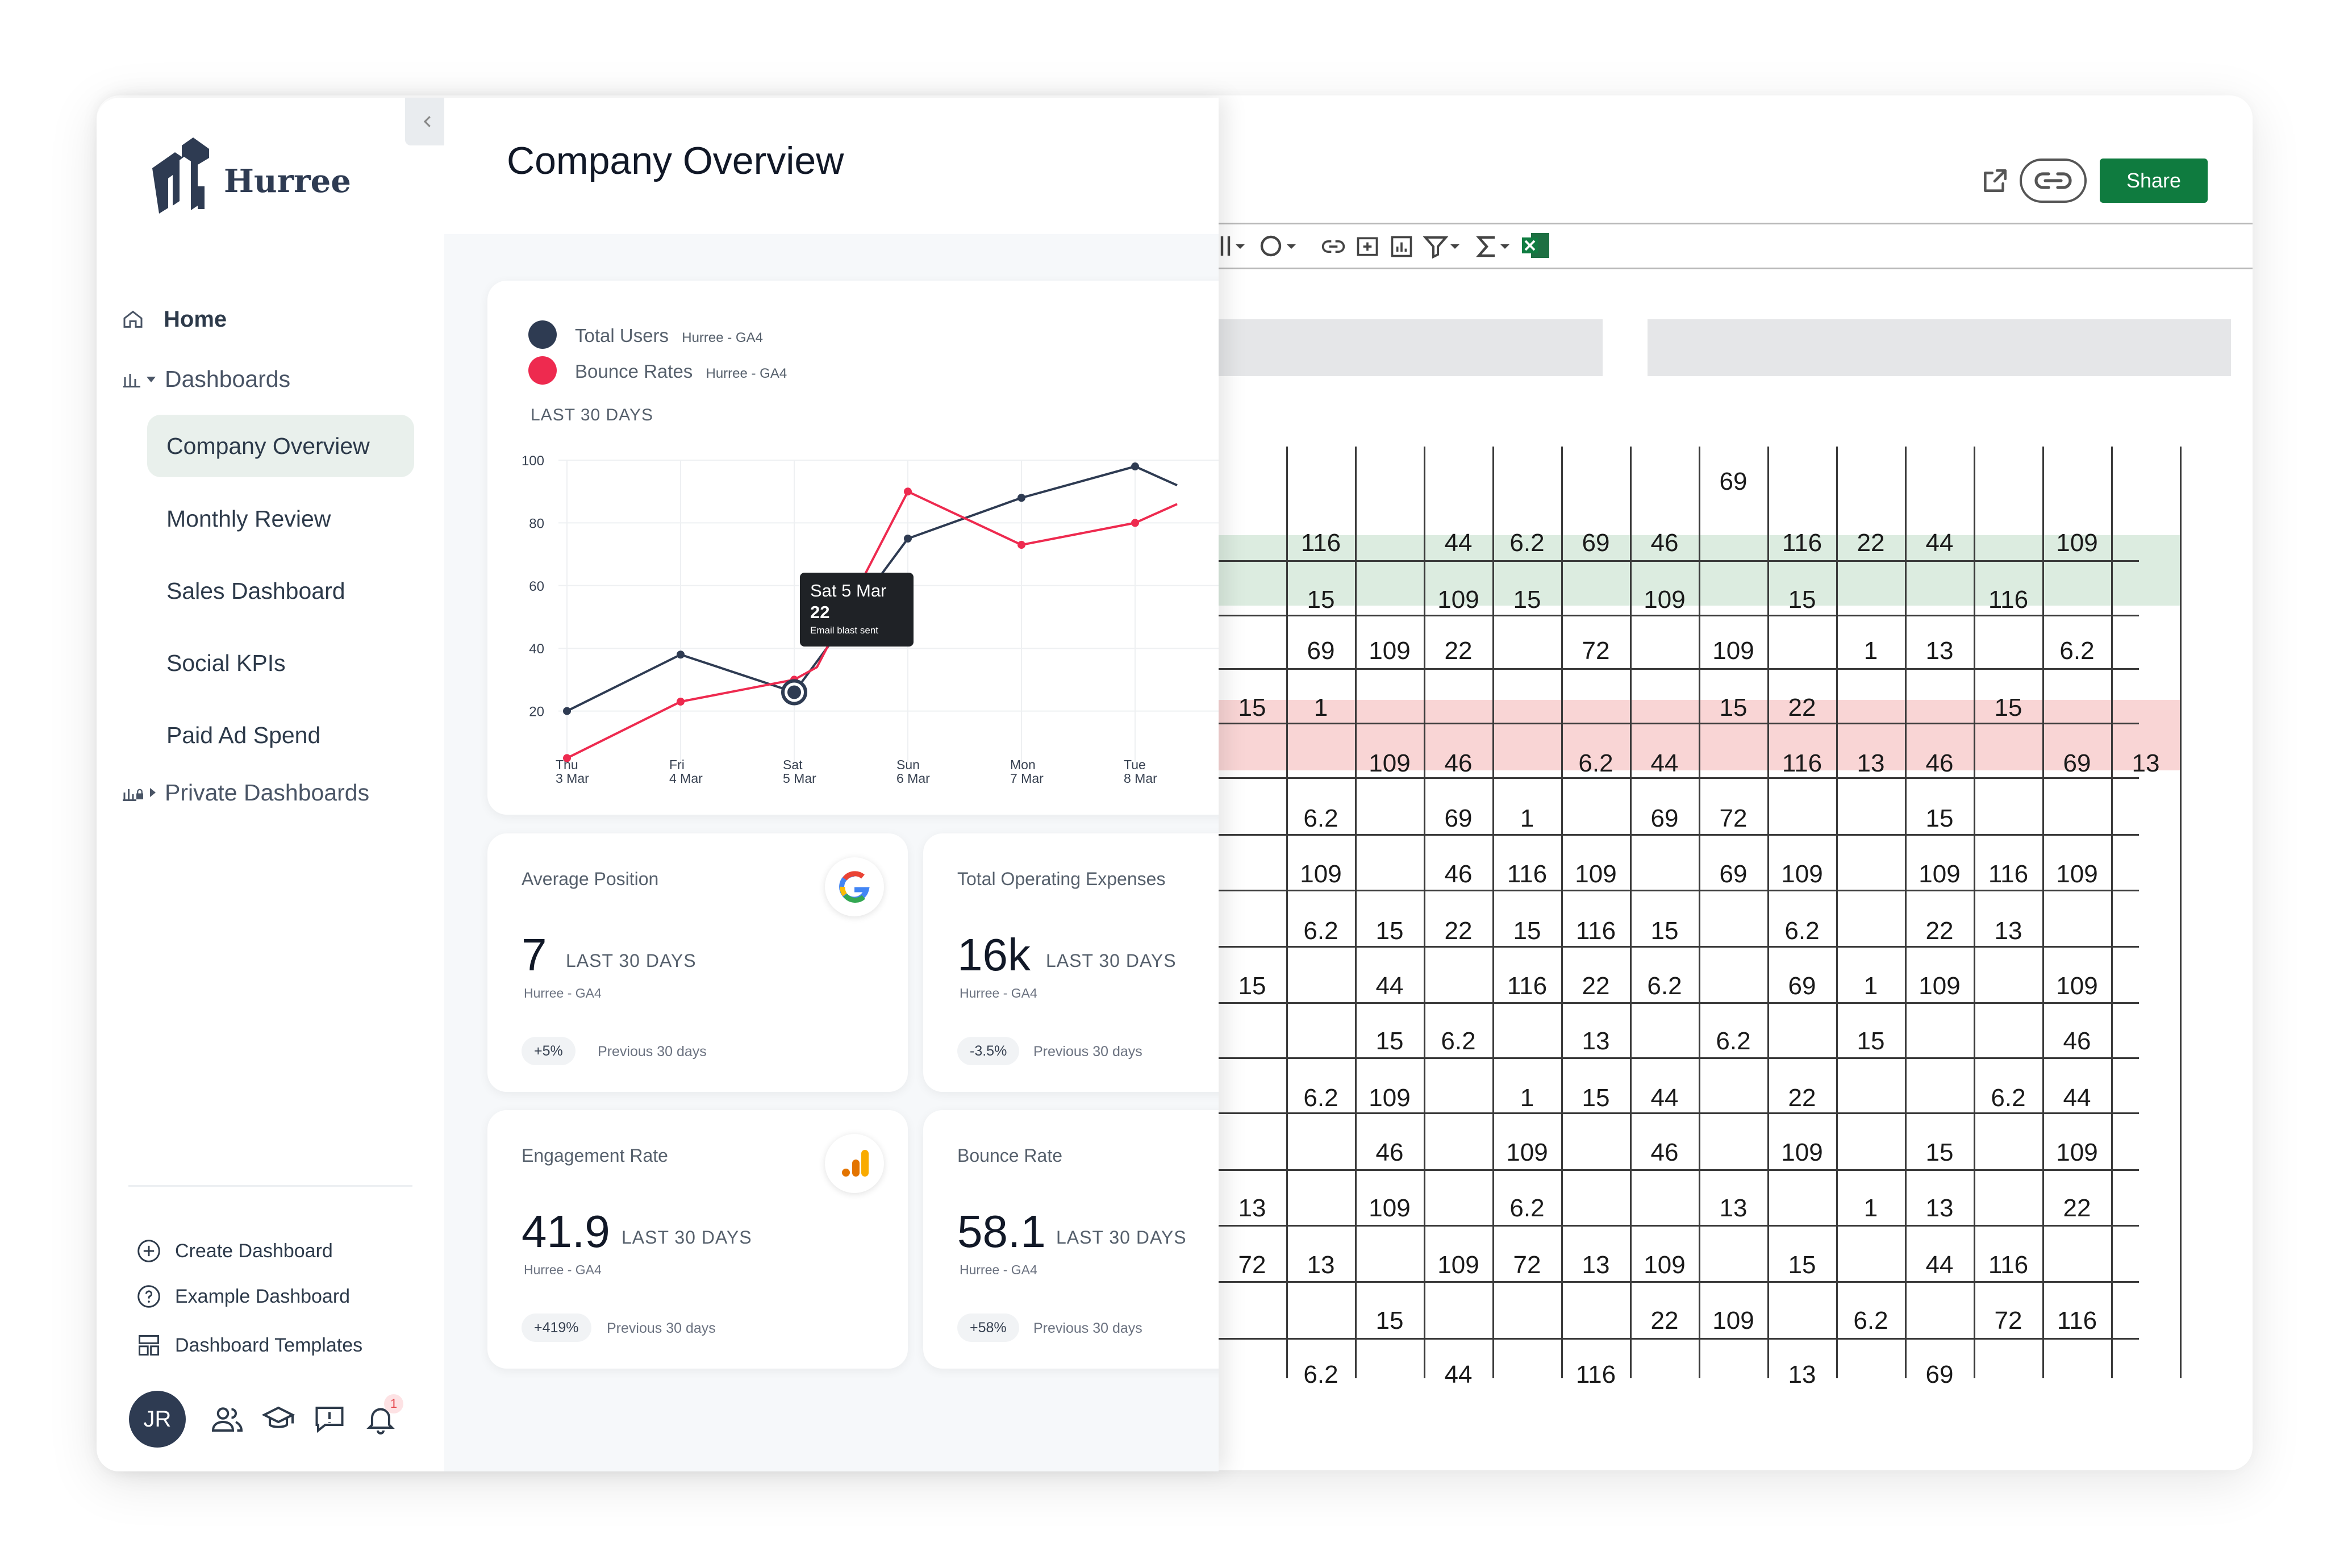  Describe the element at coordinates (243, 1296) in the screenshot. I see `example-dashboard-button: Example Dashboard` at that location.